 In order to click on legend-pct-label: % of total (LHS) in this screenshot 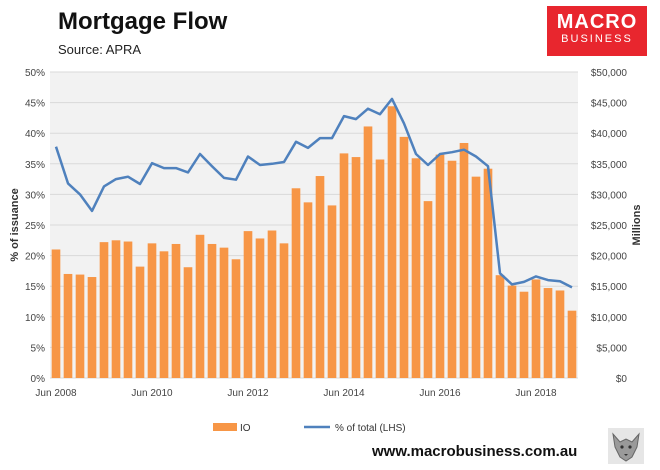, I will do `click(370, 428)`.